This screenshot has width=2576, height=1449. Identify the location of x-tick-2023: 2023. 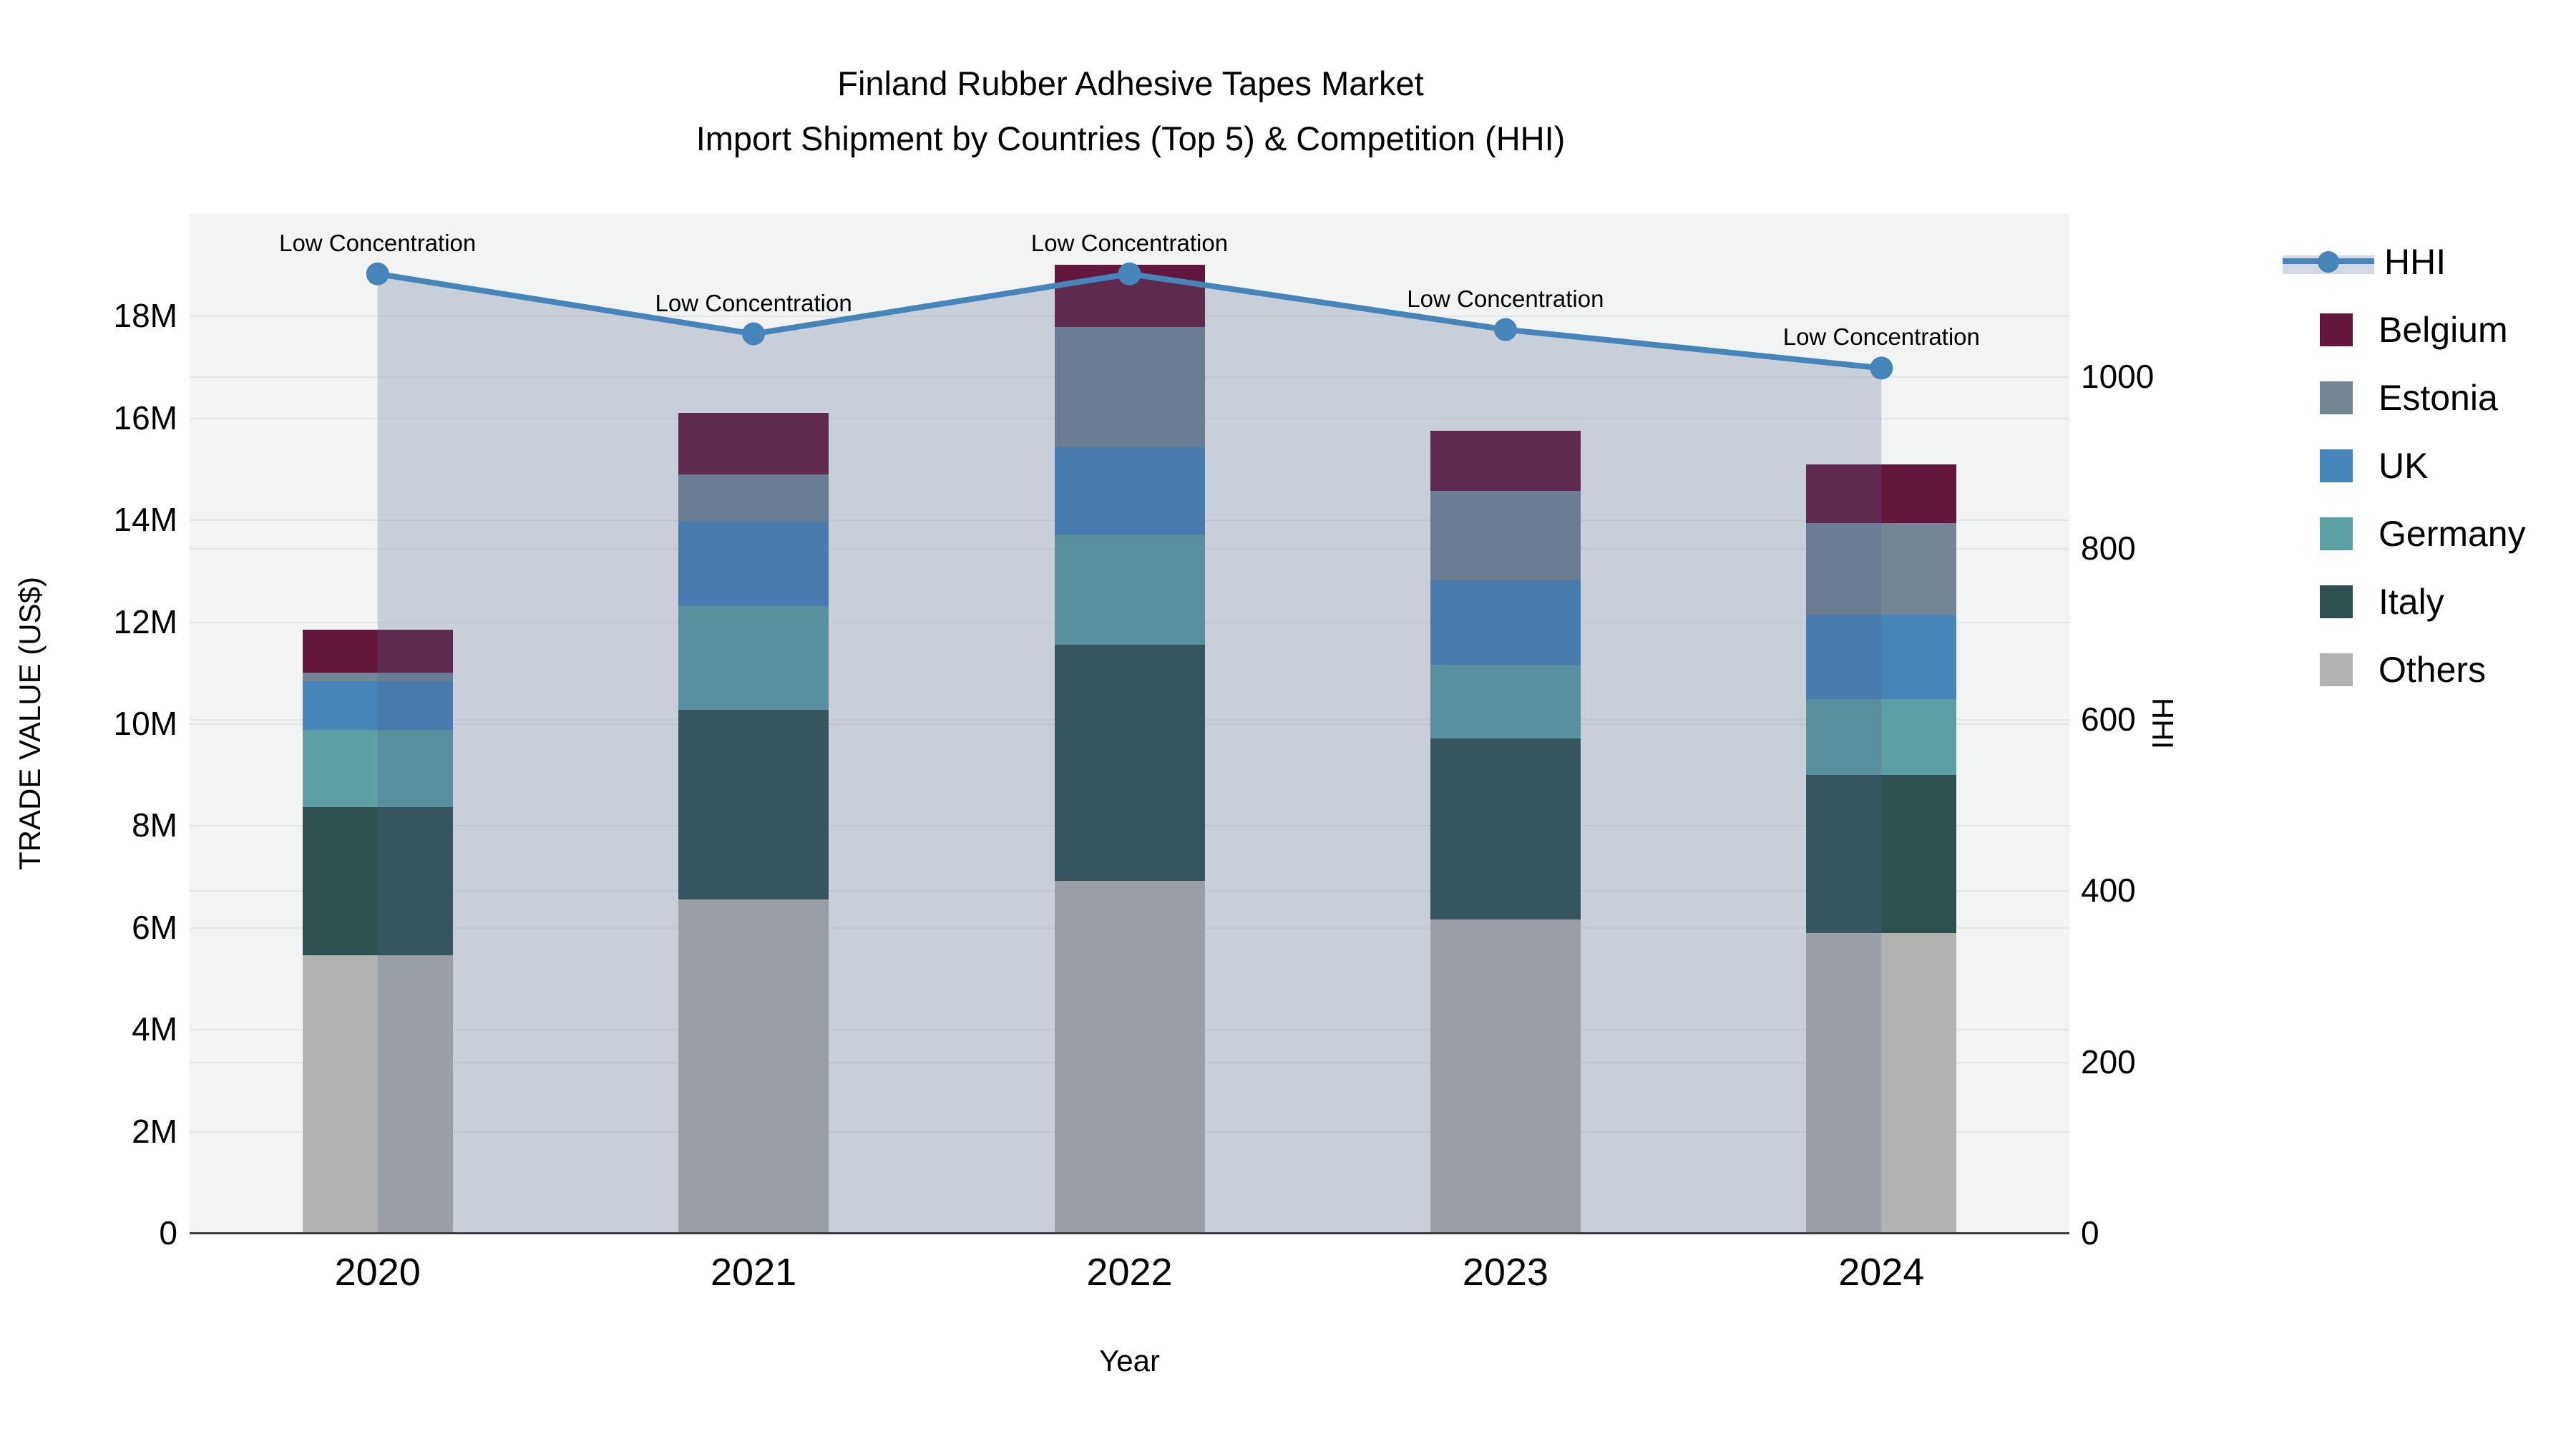
(1505, 1272).